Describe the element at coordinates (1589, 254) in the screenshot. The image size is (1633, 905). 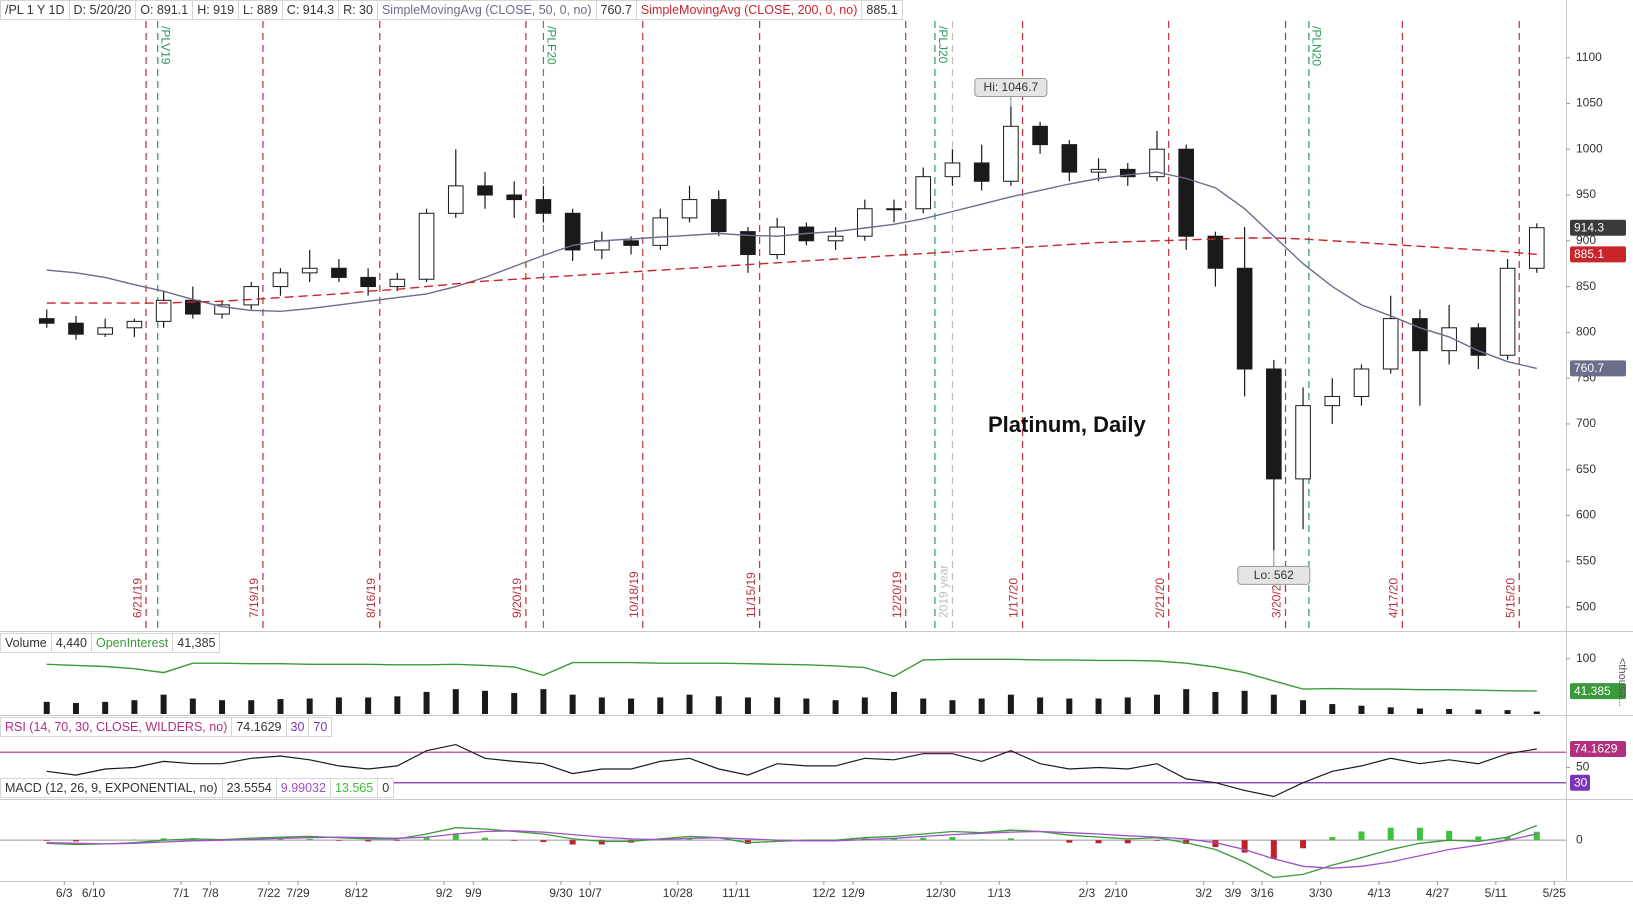
I see `ma-value: 885.1` at that location.